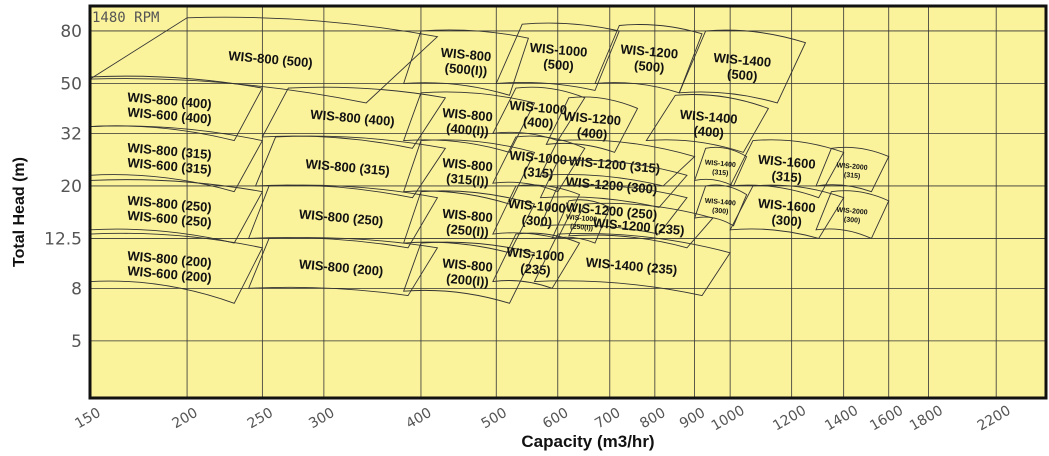 The height and width of the screenshot is (456, 1049). I want to click on pump-region: WIS-1600(300), so click(787, 211).